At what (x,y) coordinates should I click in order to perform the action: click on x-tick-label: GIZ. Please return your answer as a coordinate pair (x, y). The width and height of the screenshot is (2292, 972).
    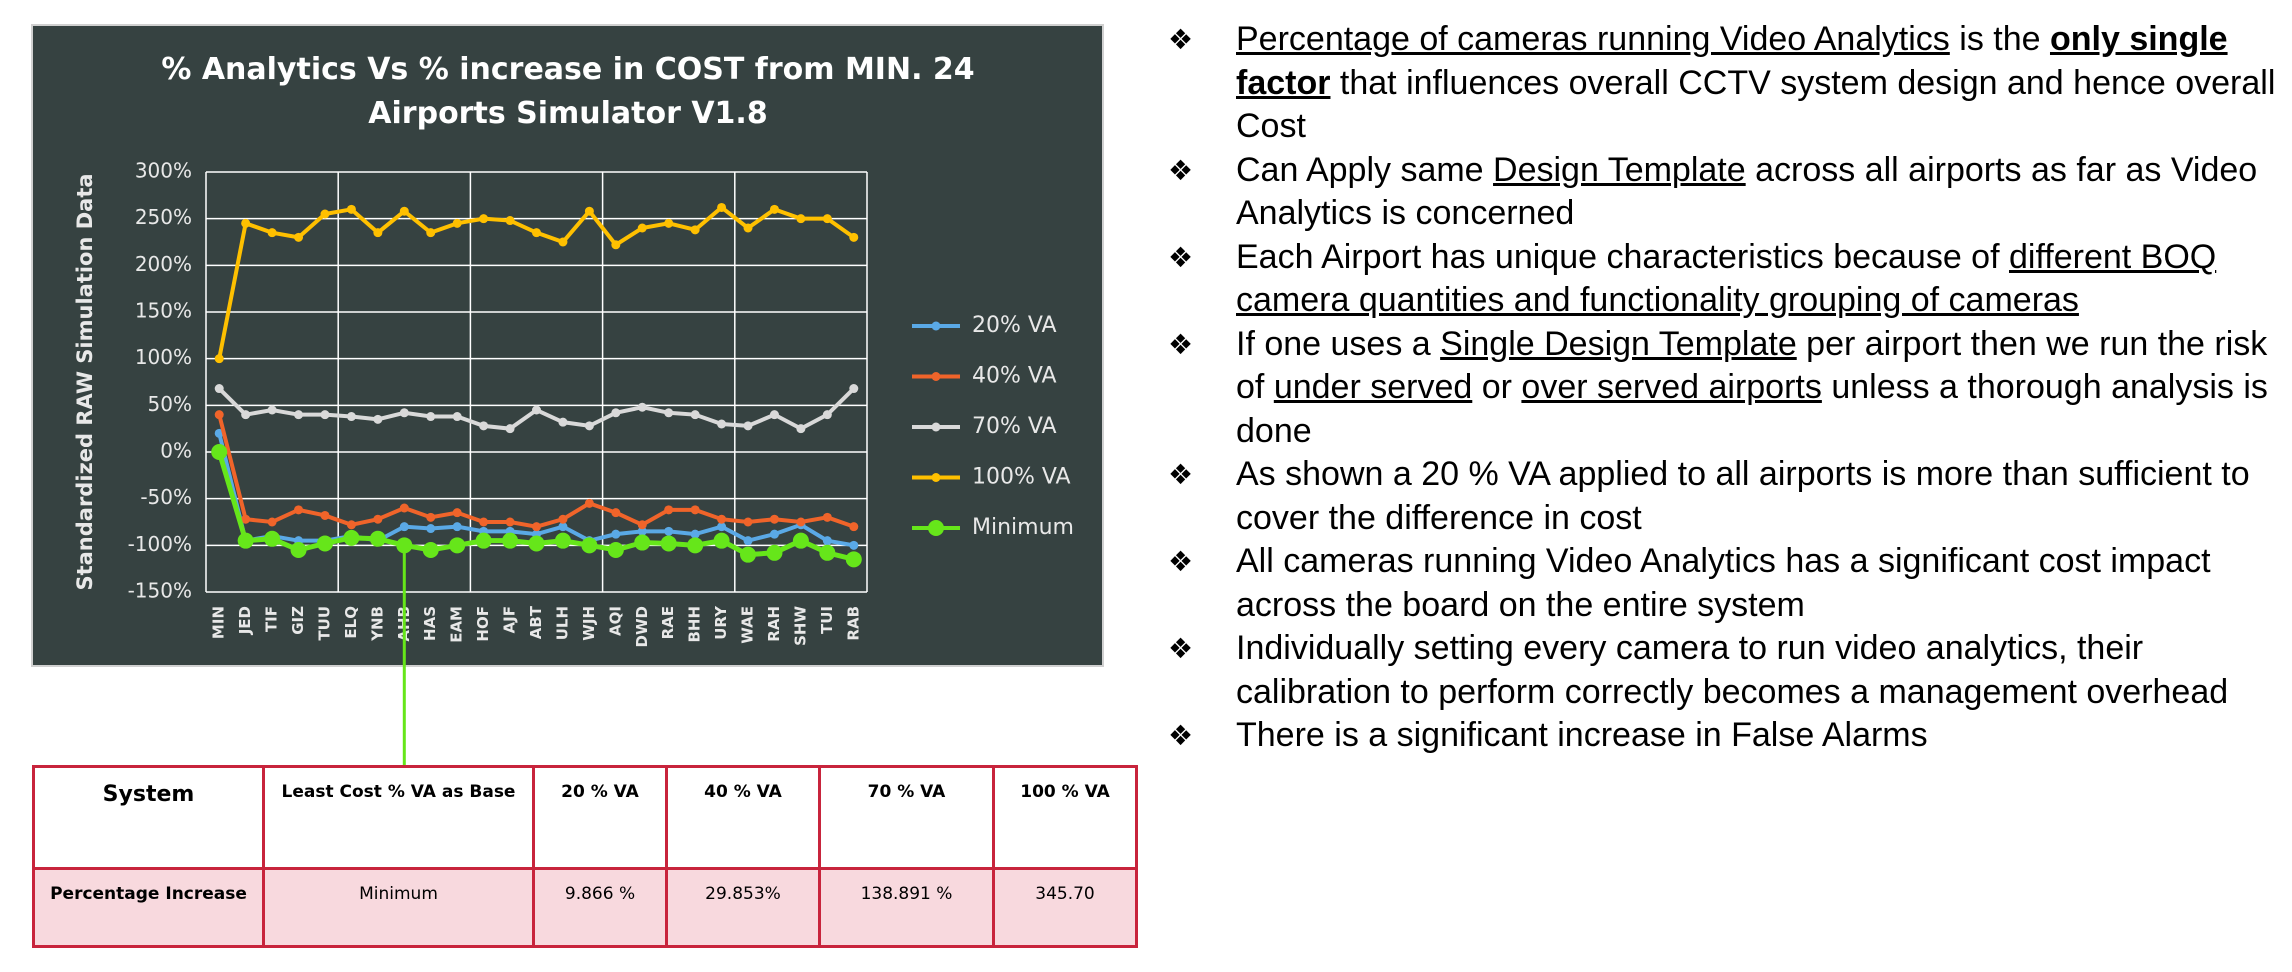
    Looking at the image, I should click on (298, 620).